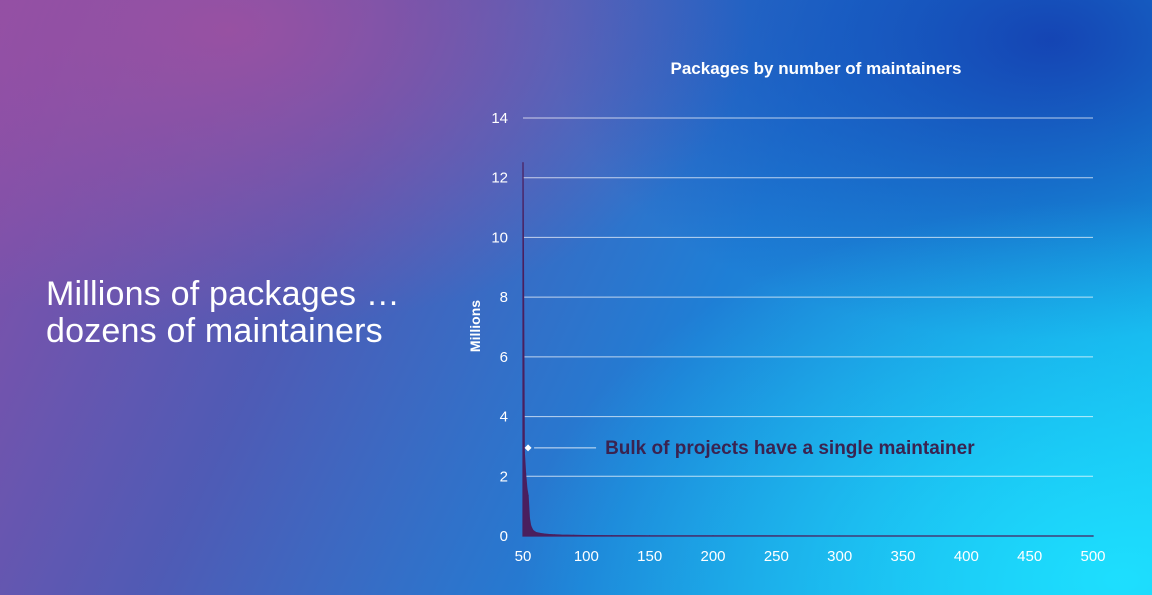 The width and height of the screenshot is (1152, 595). I want to click on x-tick-label: 300, so click(839, 556).